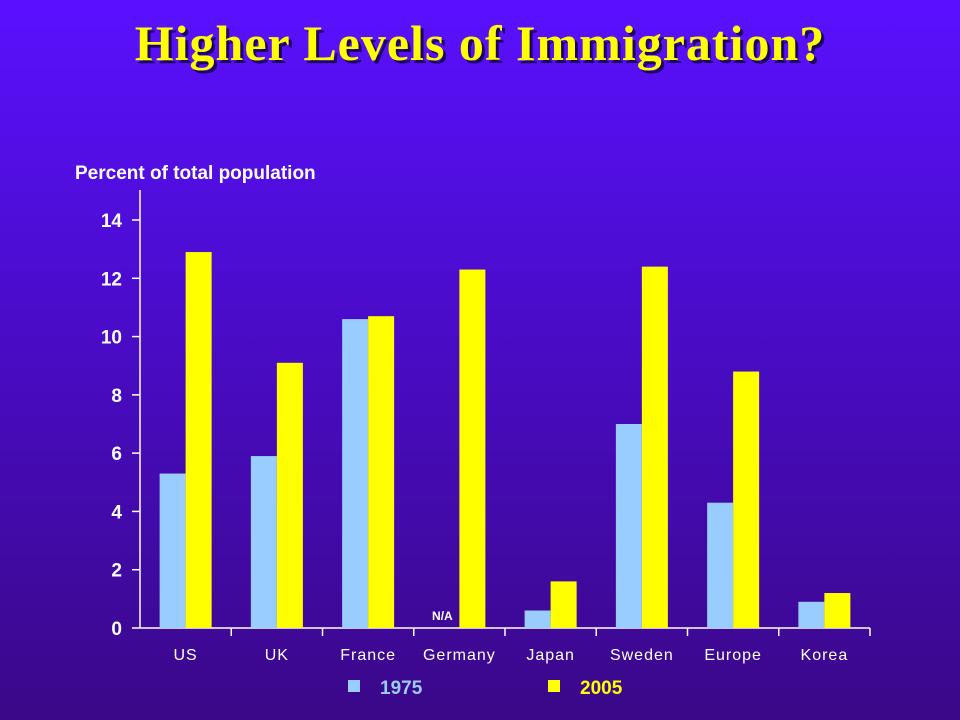  I want to click on bar-2005-sweden, so click(654, 447).